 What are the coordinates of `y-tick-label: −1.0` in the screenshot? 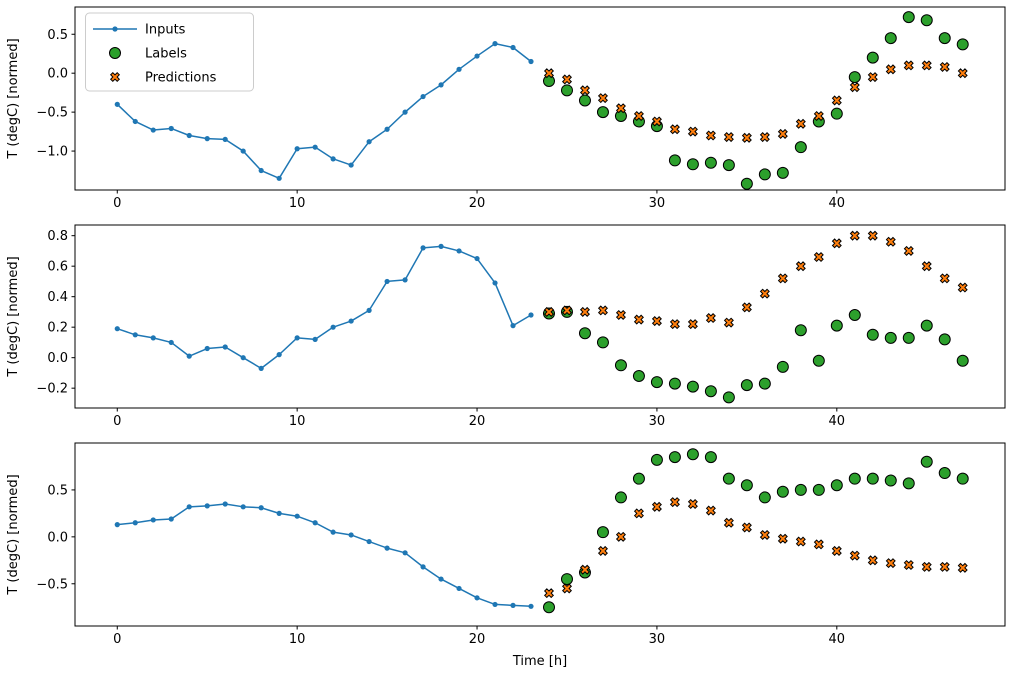 It's located at (52, 152).